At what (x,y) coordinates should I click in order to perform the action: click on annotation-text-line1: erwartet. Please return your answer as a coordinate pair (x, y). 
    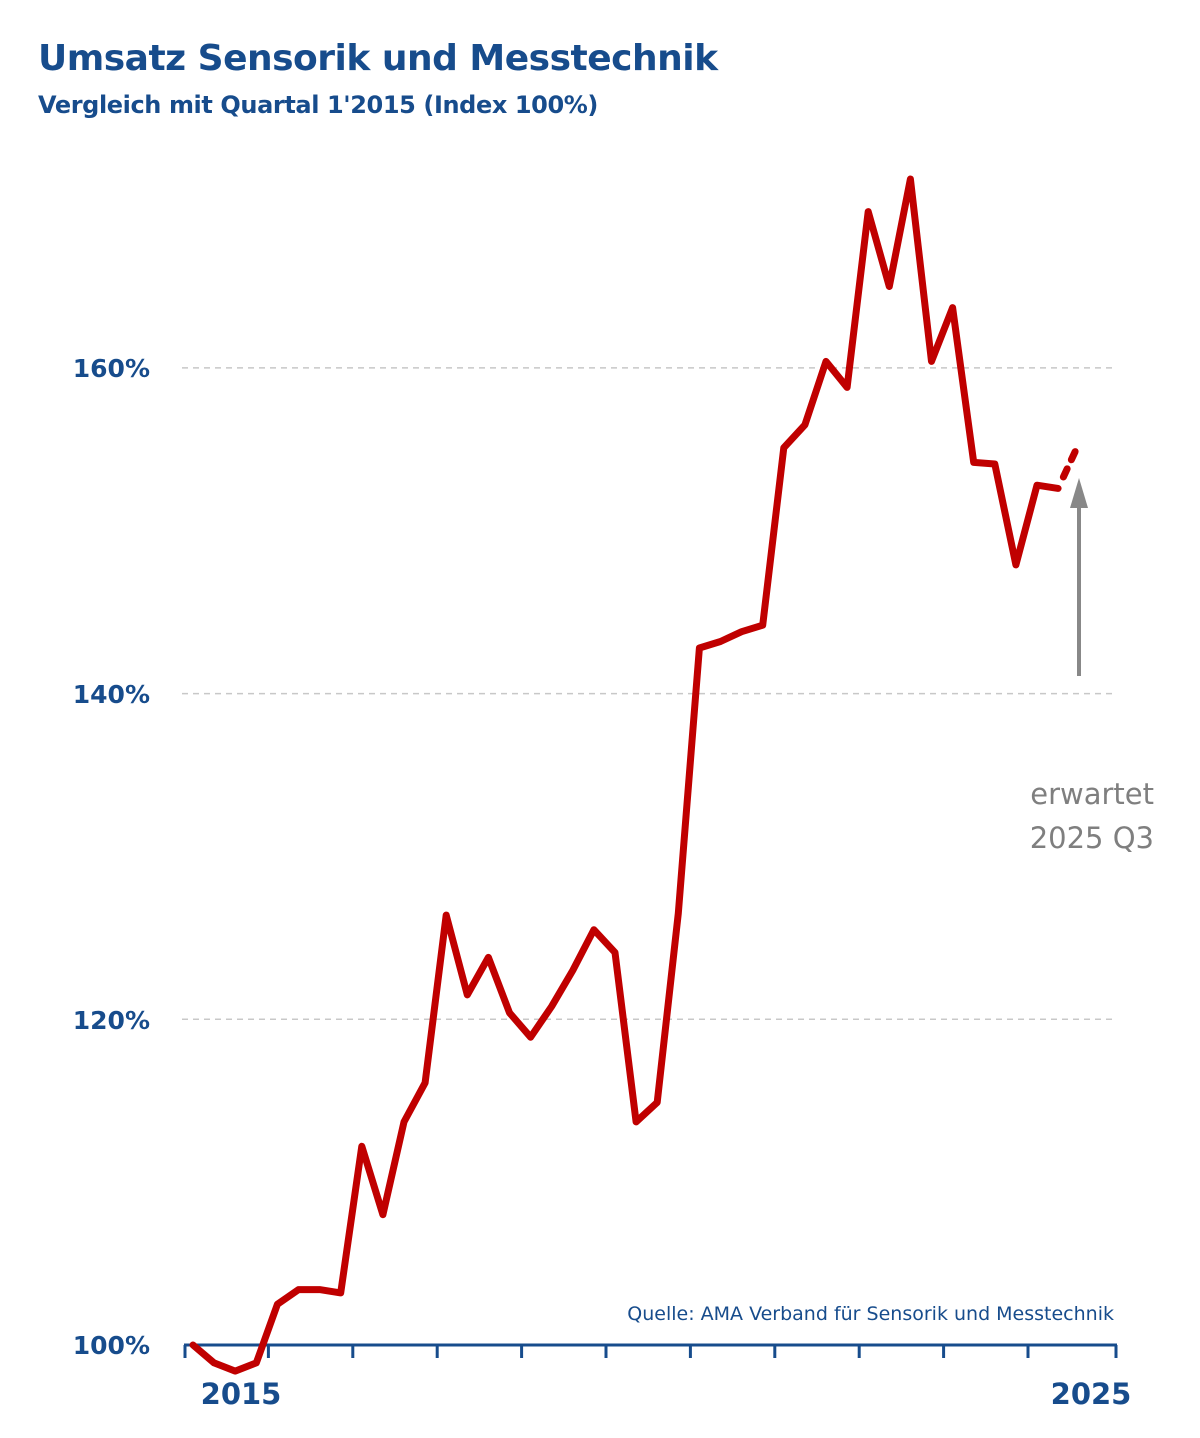
    Looking at the image, I should click on (1092, 794).